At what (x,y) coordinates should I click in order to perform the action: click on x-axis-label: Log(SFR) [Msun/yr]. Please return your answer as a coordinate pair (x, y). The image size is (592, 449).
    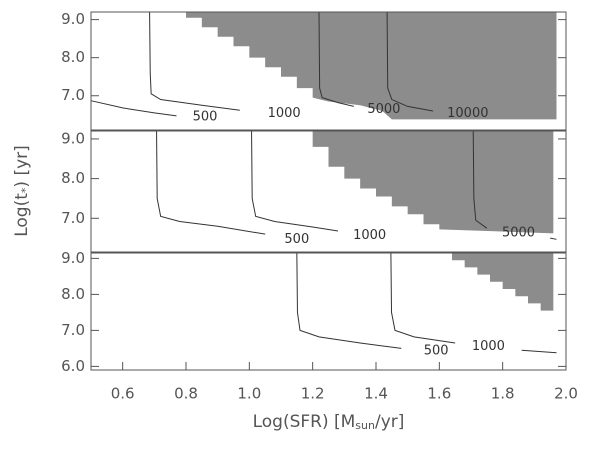
    Looking at the image, I should click on (329, 422).